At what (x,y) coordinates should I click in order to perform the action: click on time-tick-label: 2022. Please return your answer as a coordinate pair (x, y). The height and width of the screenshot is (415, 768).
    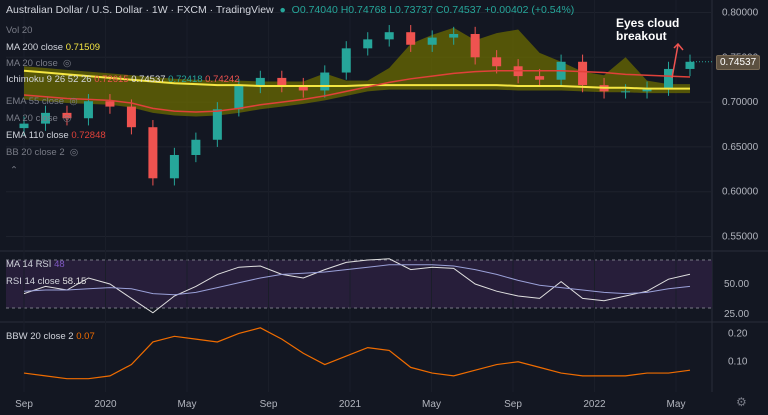
    Looking at the image, I should click on (594, 404).